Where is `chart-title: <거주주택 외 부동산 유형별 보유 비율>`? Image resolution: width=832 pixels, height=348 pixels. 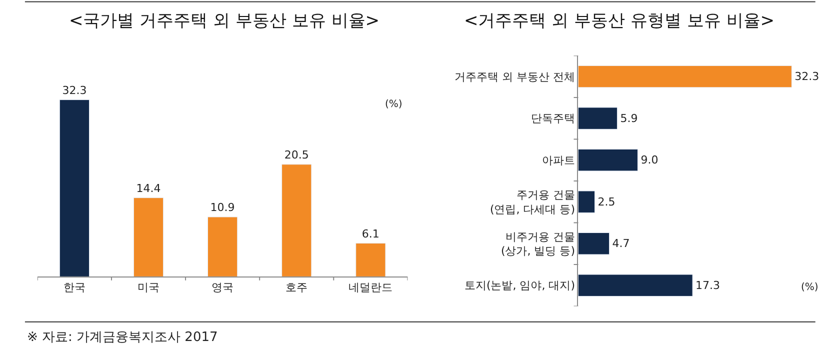 chart-title: <거주주택 외 부동산 유형별 보유 비율> is located at coordinates (619, 21).